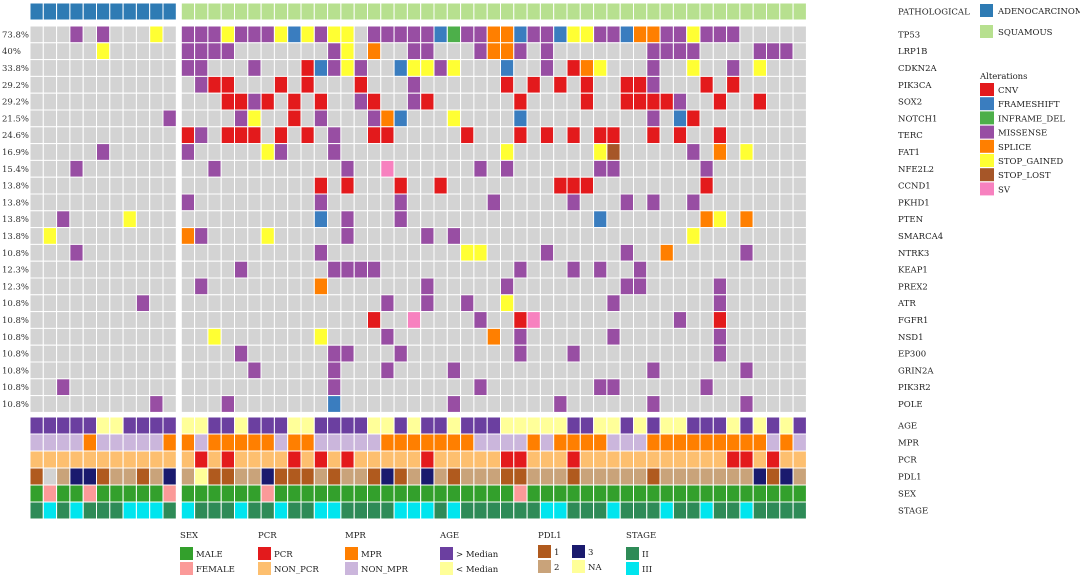  What do you see at coordinates (15, 321) in the screenshot?
I see `gene-percentage: 10.8%` at bounding box center [15, 321].